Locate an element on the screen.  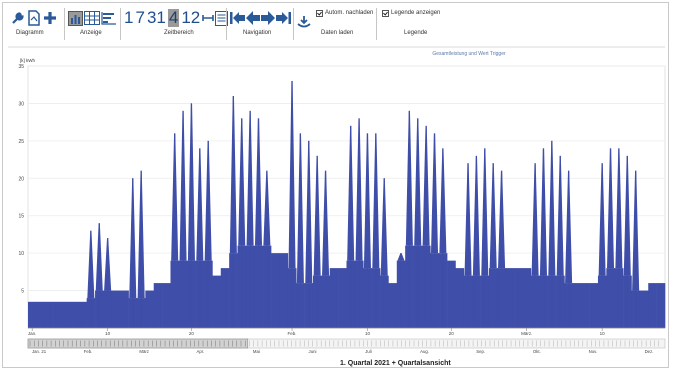
nav-next-icon is located at coordinates (268, 18).